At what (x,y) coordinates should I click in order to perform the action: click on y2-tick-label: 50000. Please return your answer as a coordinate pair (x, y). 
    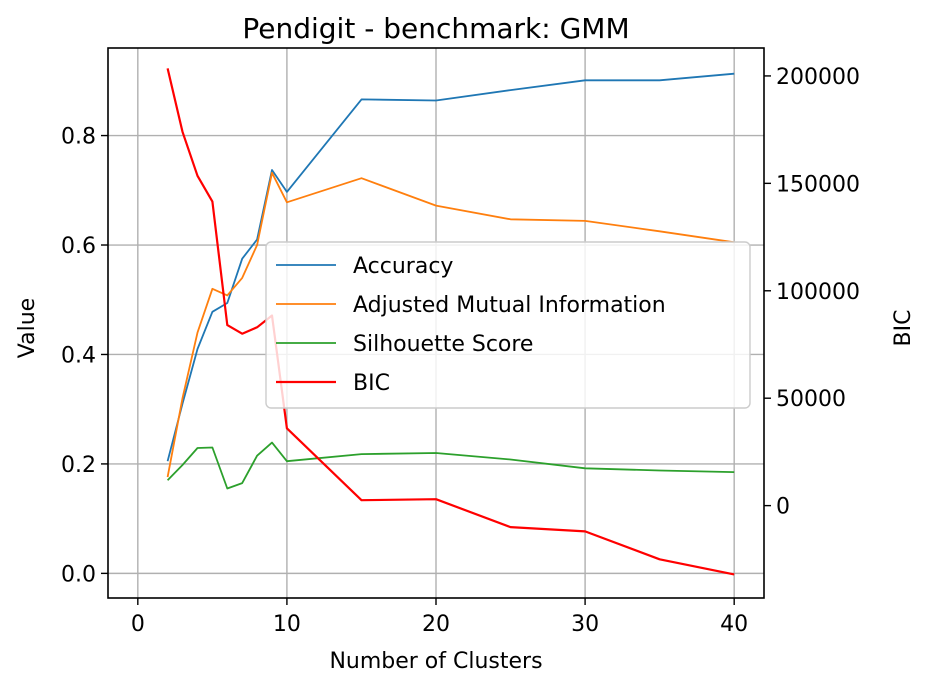
    Looking at the image, I should click on (811, 399).